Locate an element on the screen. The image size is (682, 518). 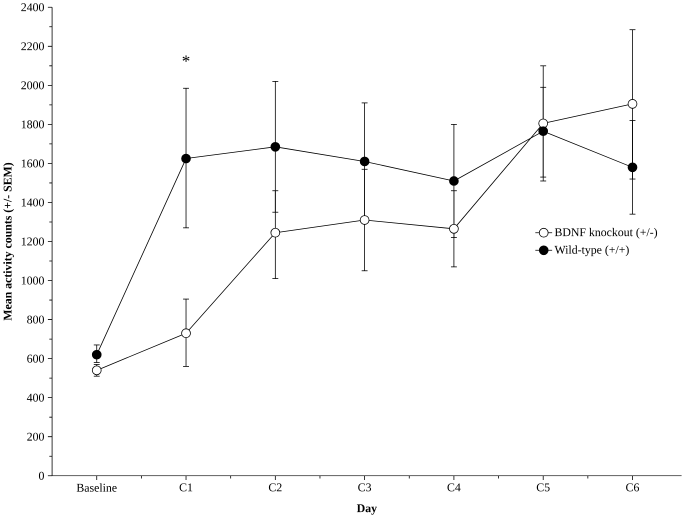
y-tick-label: 200 is located at coordinates (35, 436).